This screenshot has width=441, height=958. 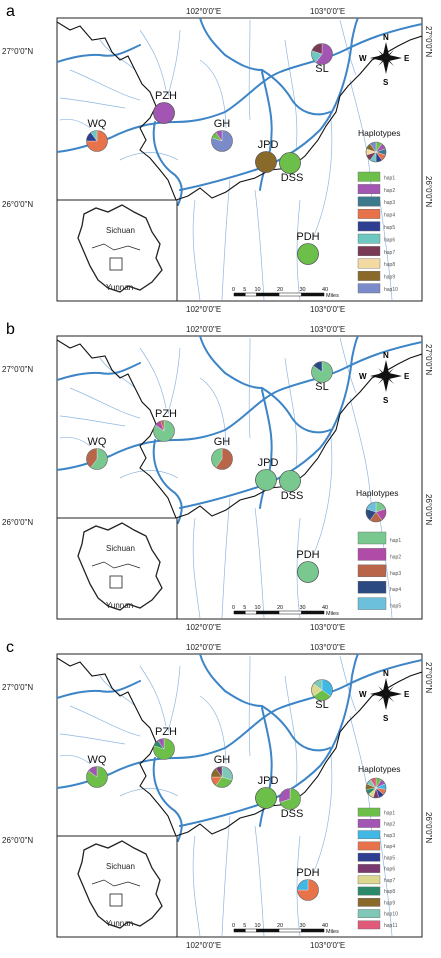 I want to click on lon-label-103-top: 103°0'0"E, so click(x=327, y=329).